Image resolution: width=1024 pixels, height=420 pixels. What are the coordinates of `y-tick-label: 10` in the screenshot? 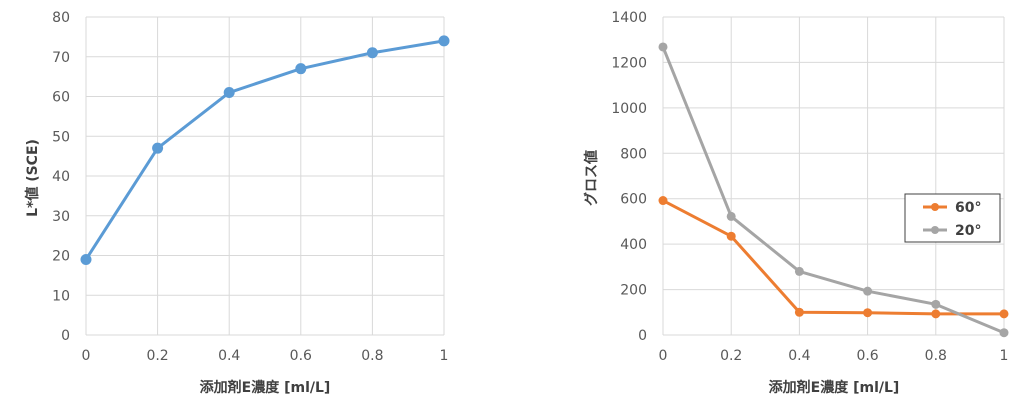 It's located at (61, 296).